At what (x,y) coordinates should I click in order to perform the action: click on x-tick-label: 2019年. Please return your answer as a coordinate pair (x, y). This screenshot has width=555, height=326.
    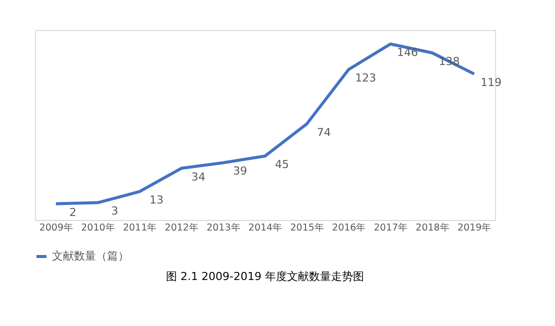
    Looking at the image, I should click on (474, 228).